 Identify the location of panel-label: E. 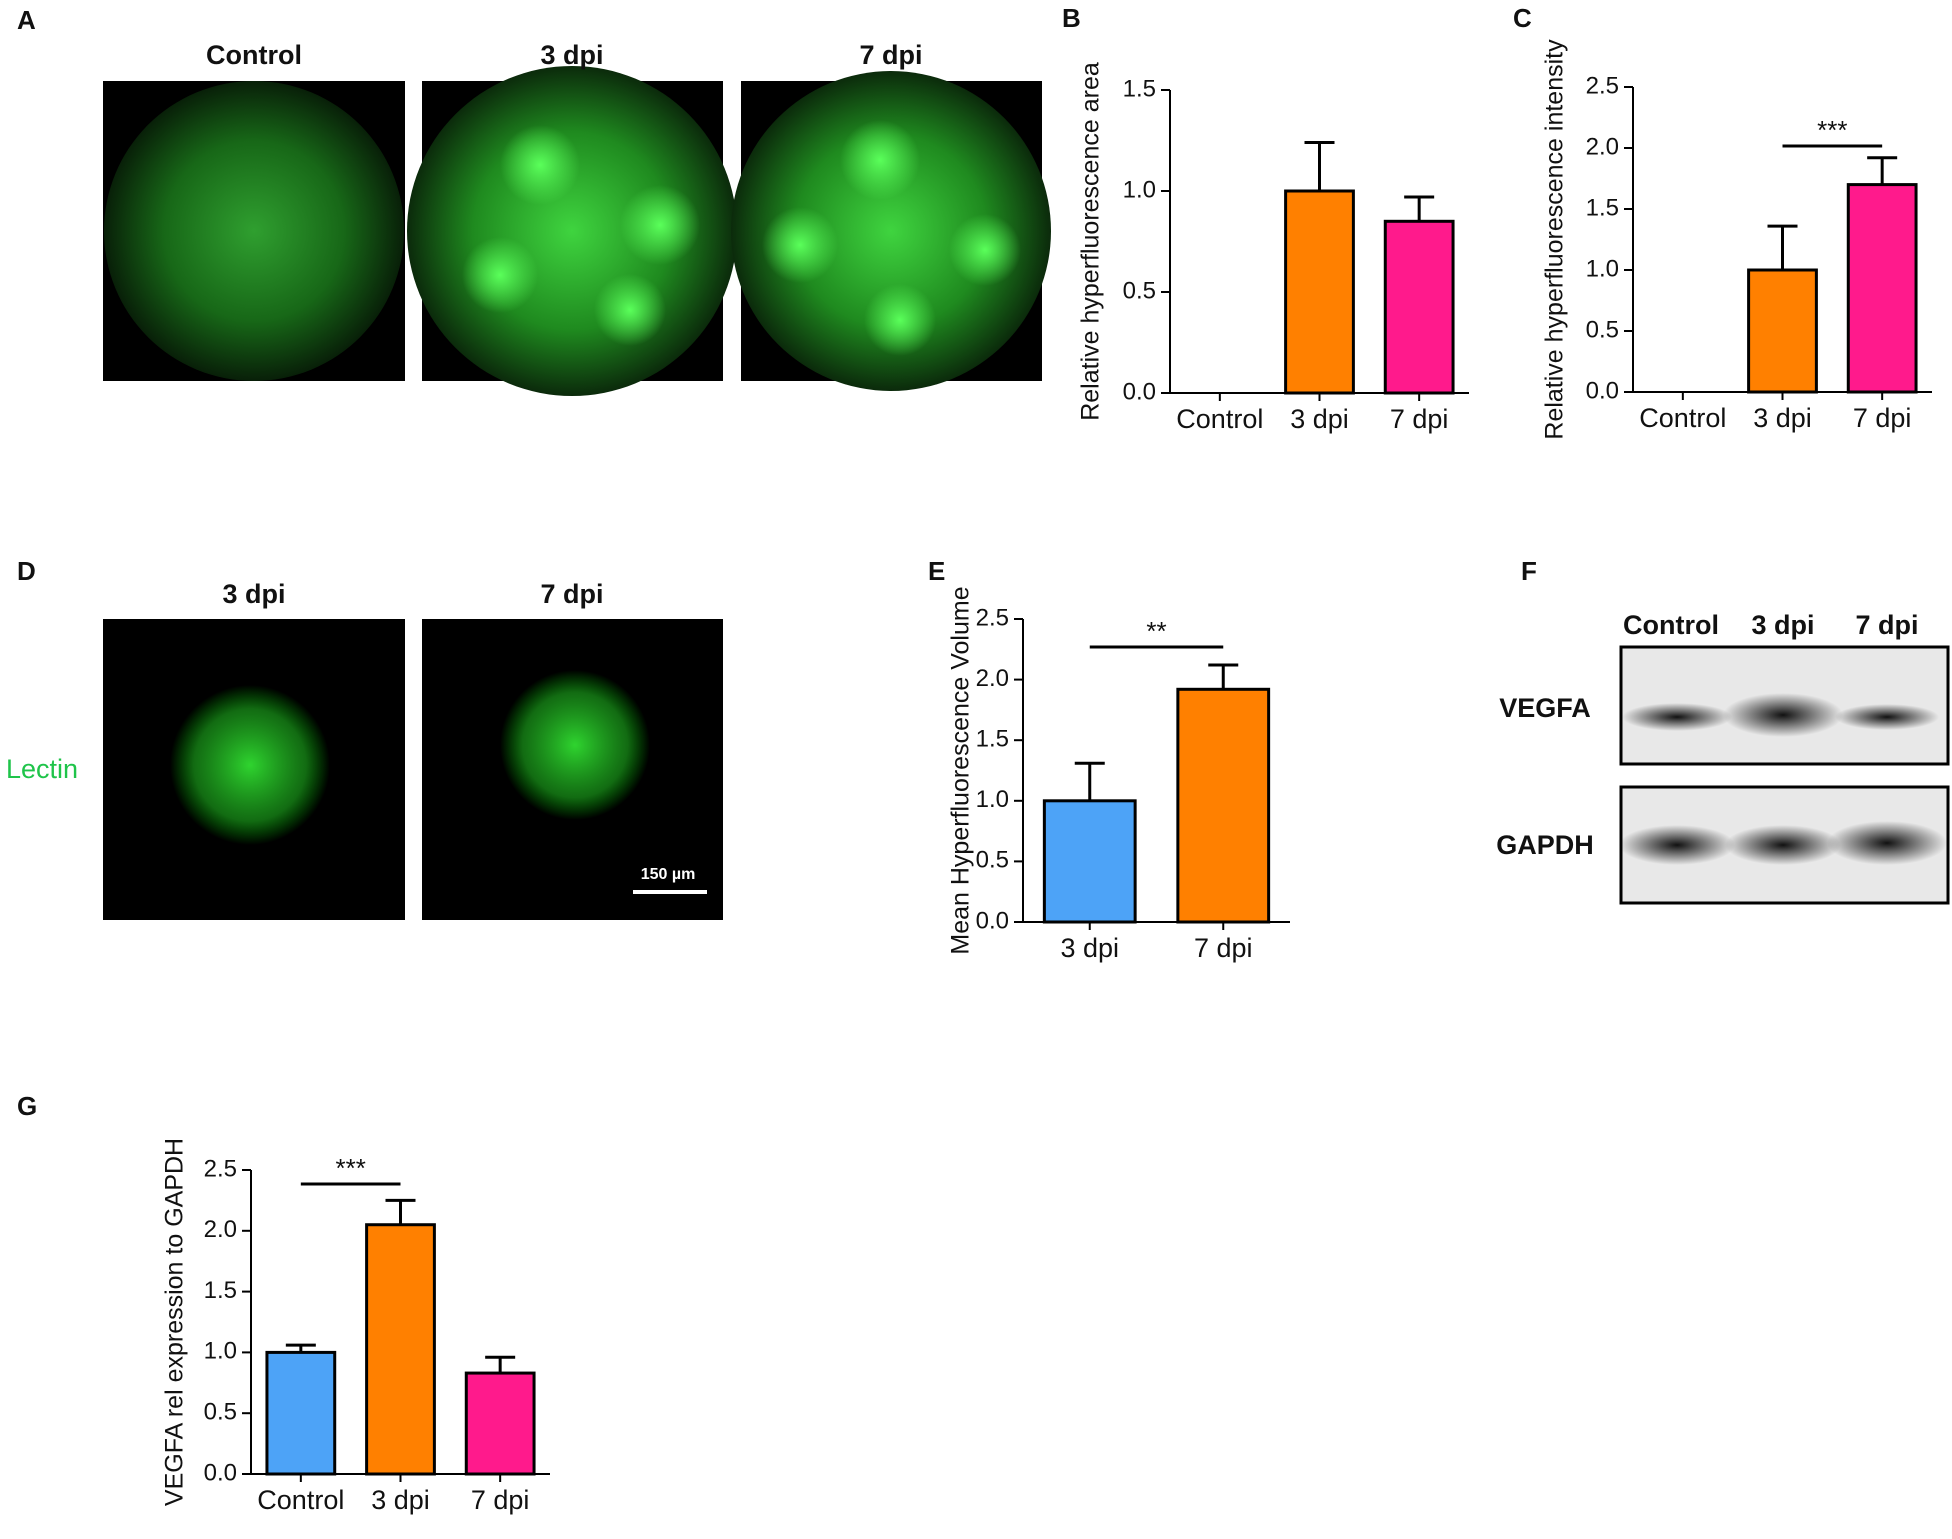
(936, 571).